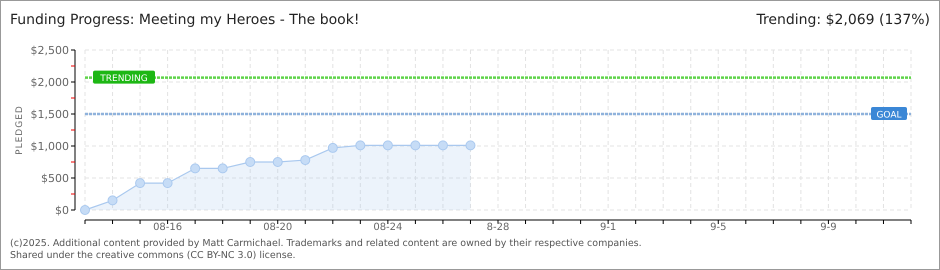  What do you see at coordinates (167, 227) in the screenshot?
I see `x-tick-label: 08-16` at bounding box center [167, 227].